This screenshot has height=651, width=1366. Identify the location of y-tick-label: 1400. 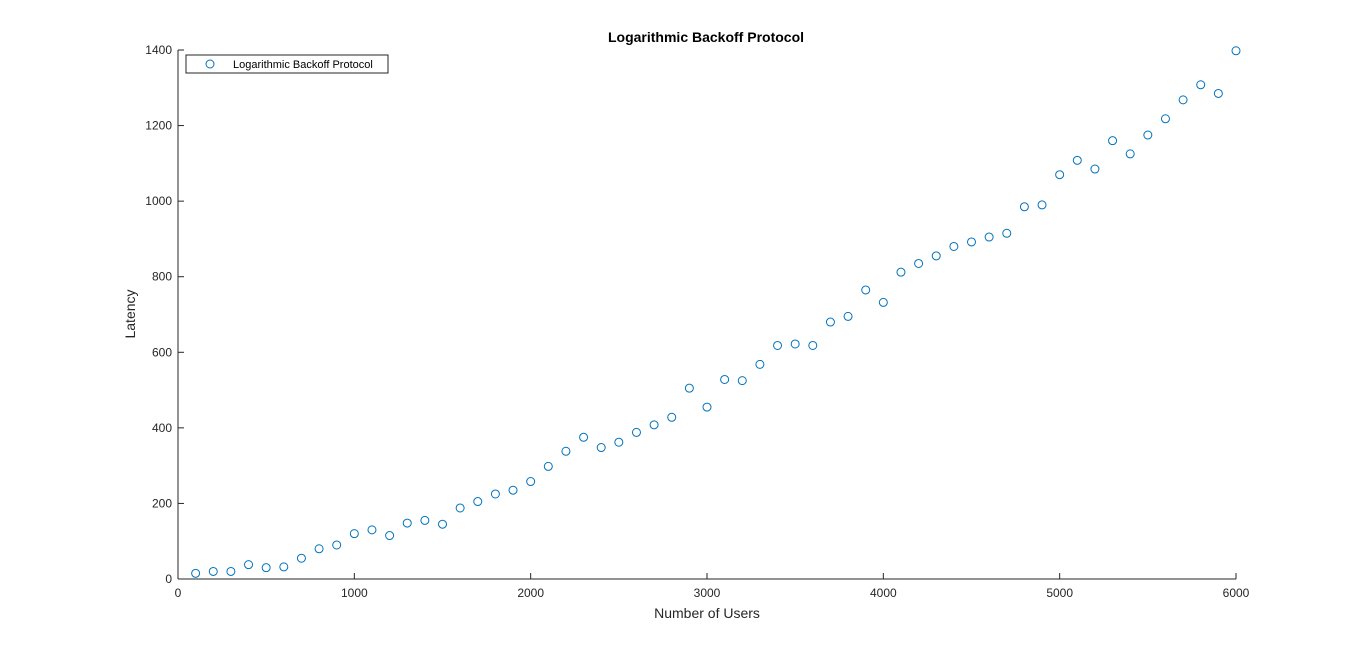
(158, 50).